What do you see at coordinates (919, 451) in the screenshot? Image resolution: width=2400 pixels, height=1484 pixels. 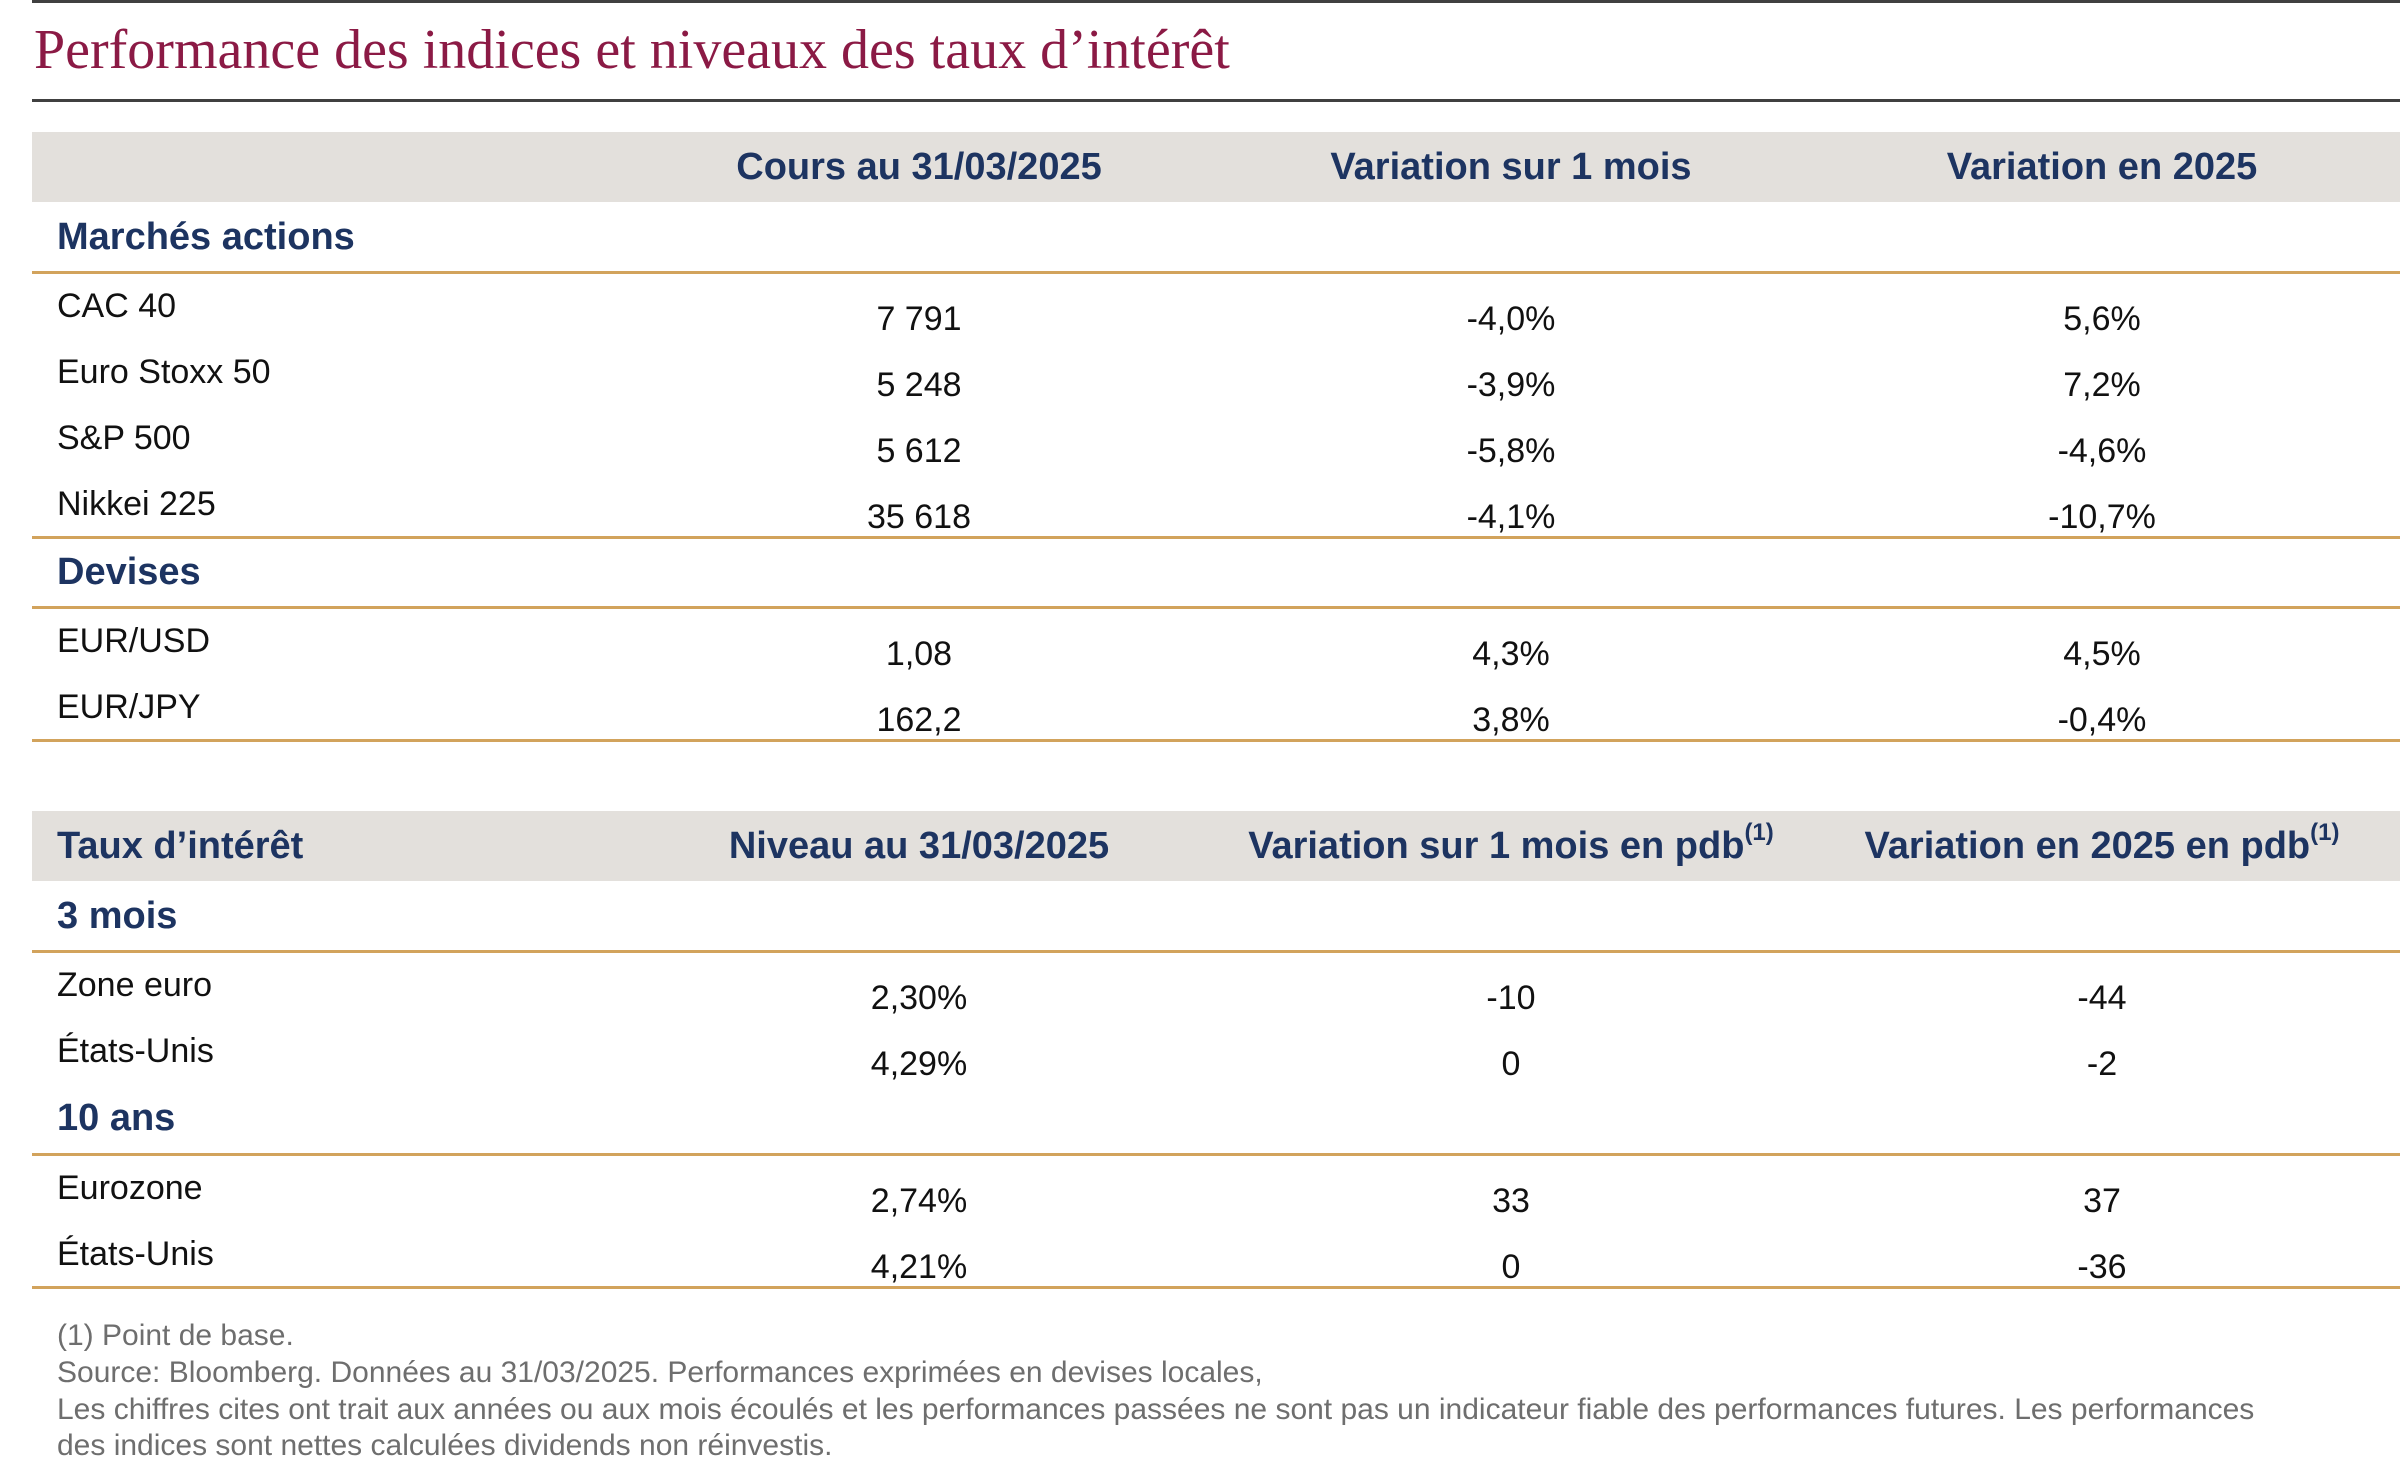 I see `cell-value: 5 612` at bounding box center [919, 451].